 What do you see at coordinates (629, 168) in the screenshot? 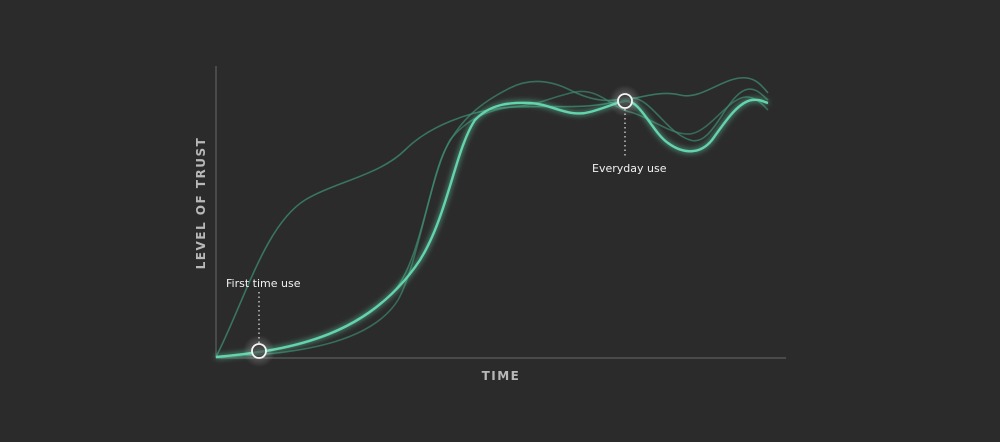
I see `everyday-use-label: Everyday use` at bounding box center [629, 168].